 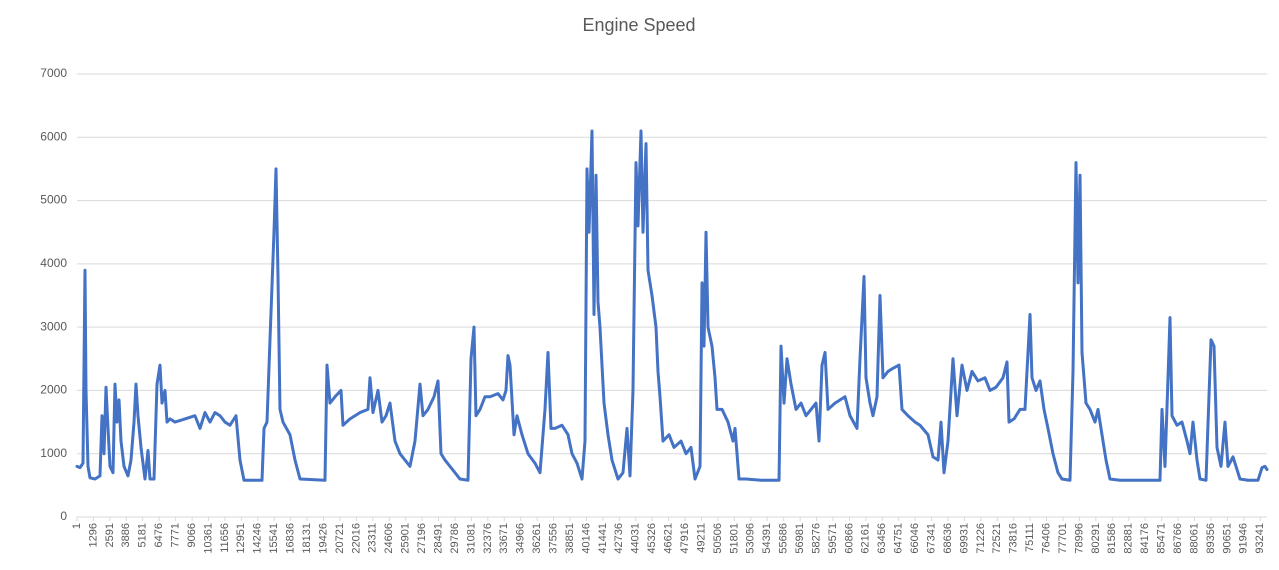 What do you see at coordinates (997, 538) in the screenshot?
I see `x-tick-label: 72521` at bounding box center [997, 538].